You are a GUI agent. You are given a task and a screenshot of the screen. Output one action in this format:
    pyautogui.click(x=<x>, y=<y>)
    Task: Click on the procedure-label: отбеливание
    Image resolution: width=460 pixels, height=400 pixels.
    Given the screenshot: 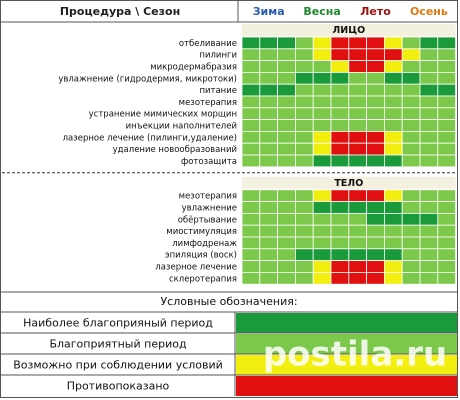 What is the action you would take?
    pyautogui.click(x=208, y=44)
    